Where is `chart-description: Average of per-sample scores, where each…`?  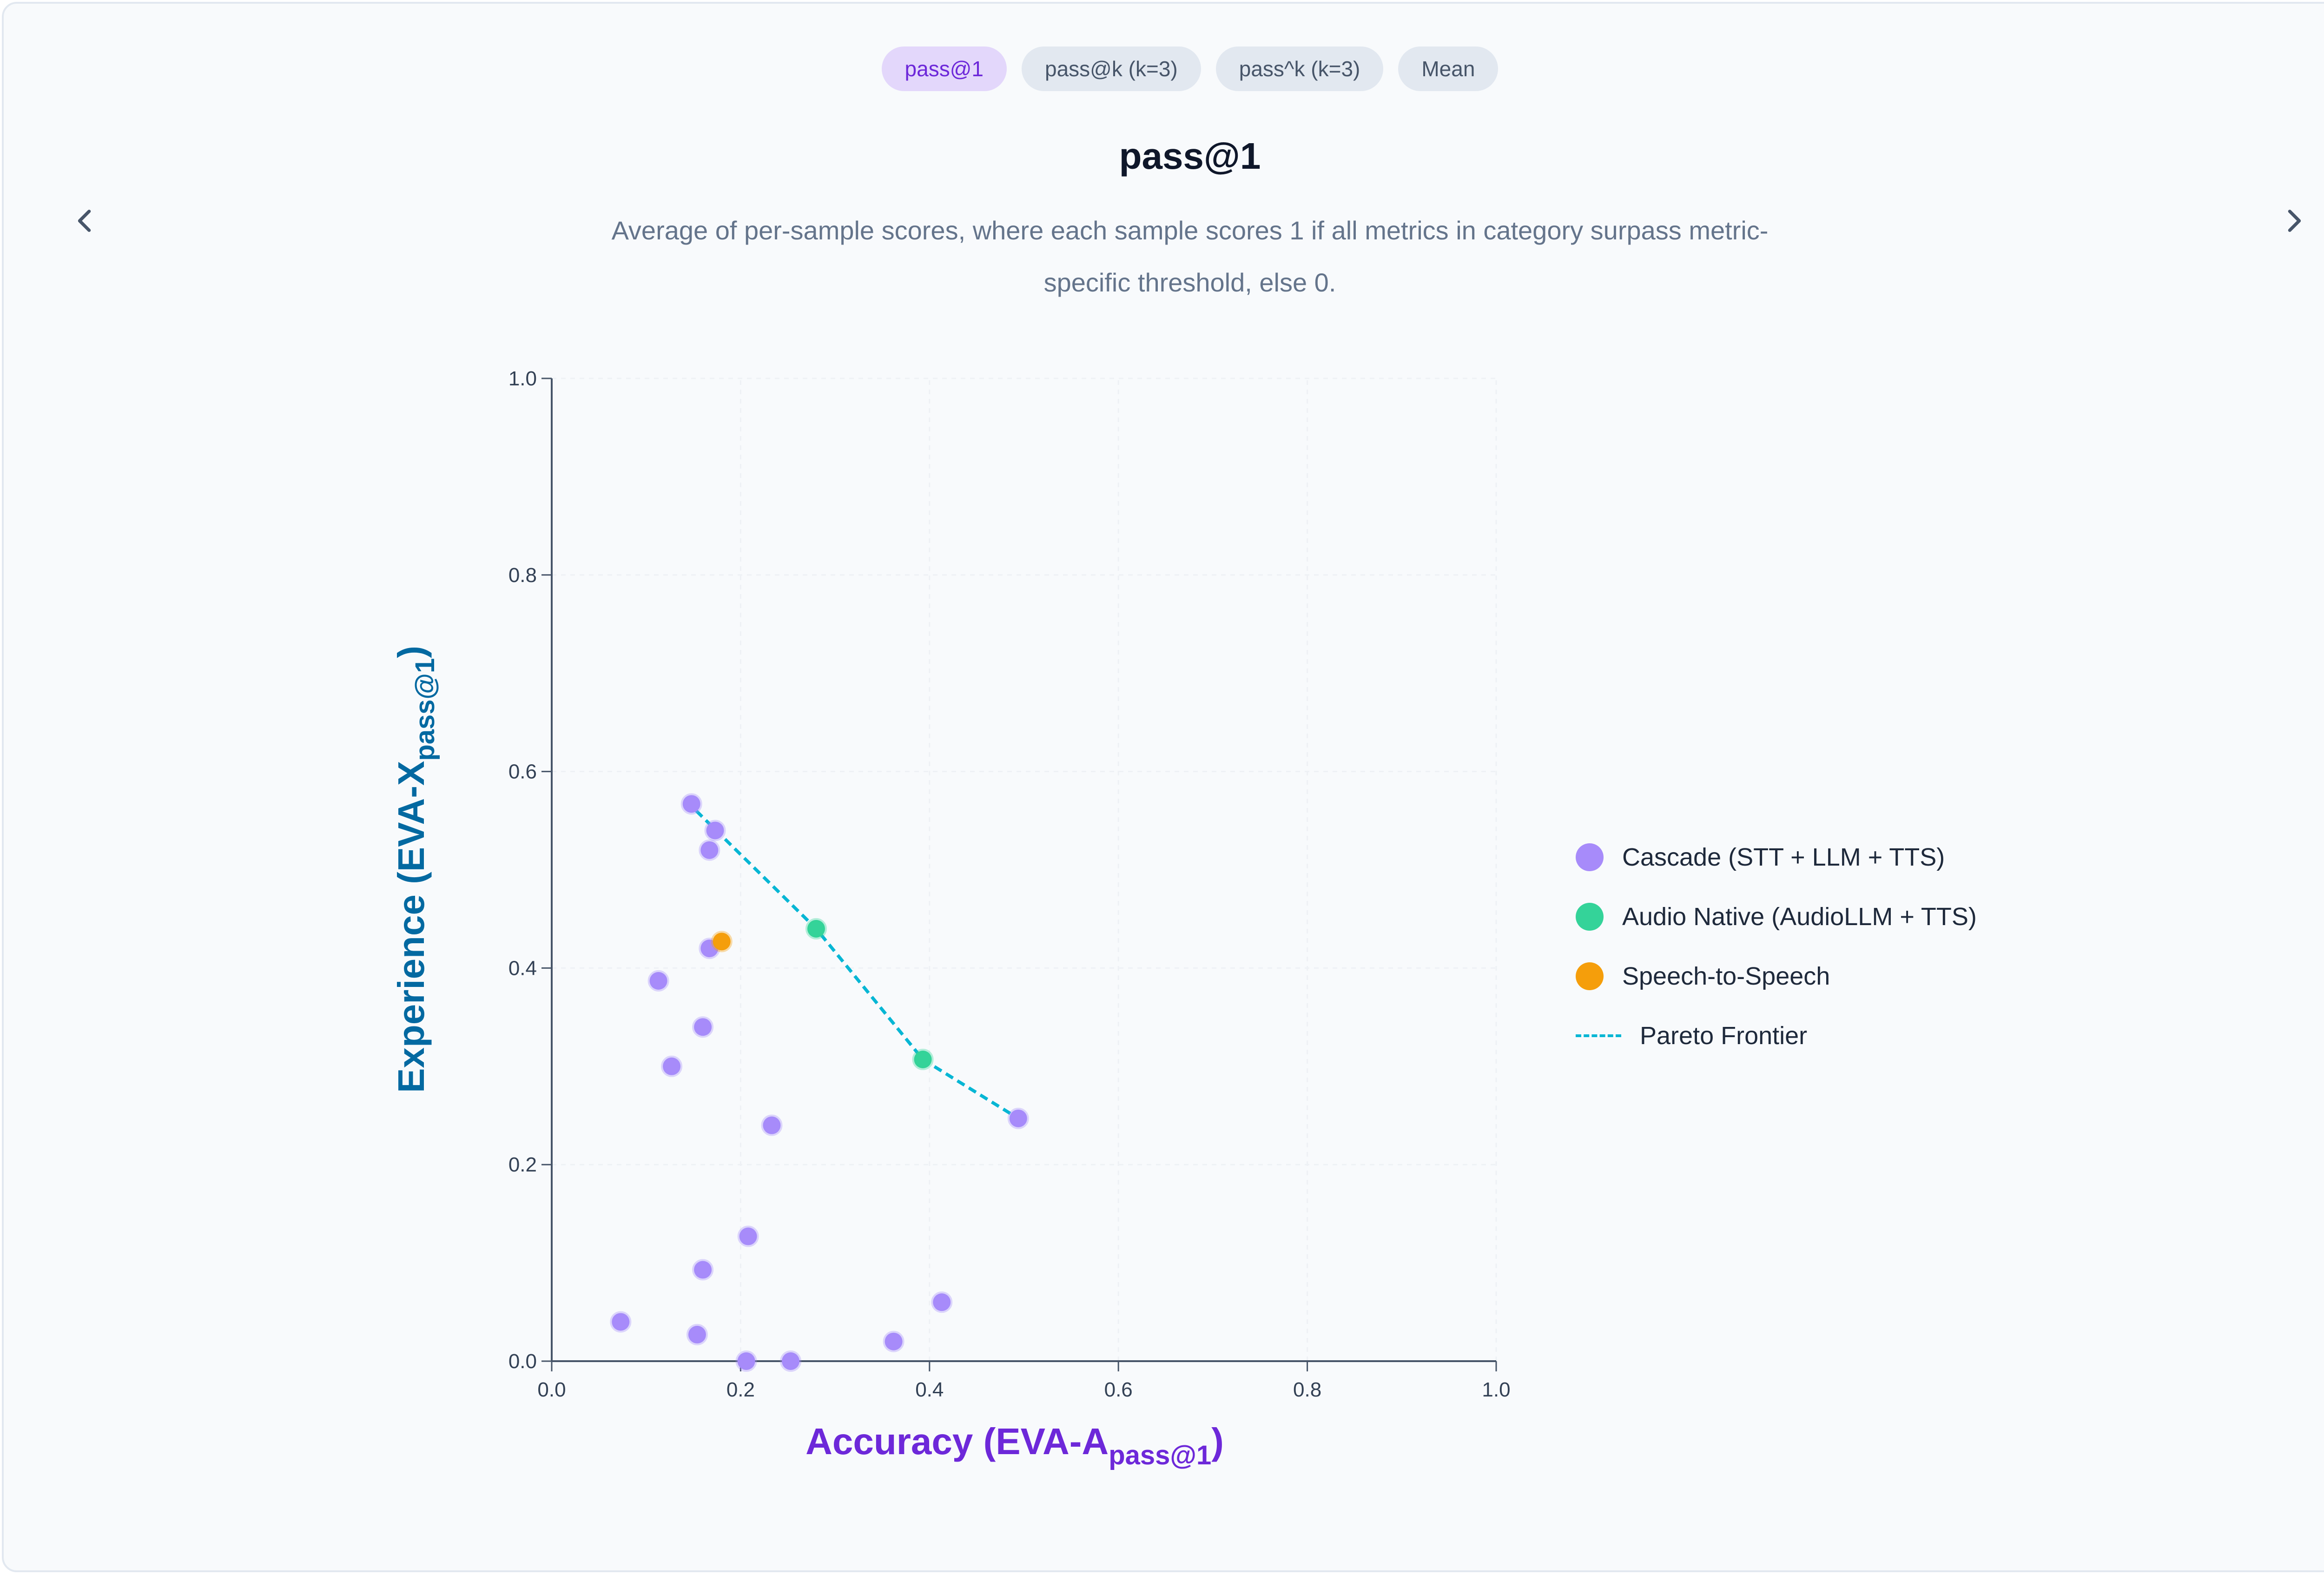
chart-description: Average of per-sample scores, where each… is located at coordinates (1190, 256).